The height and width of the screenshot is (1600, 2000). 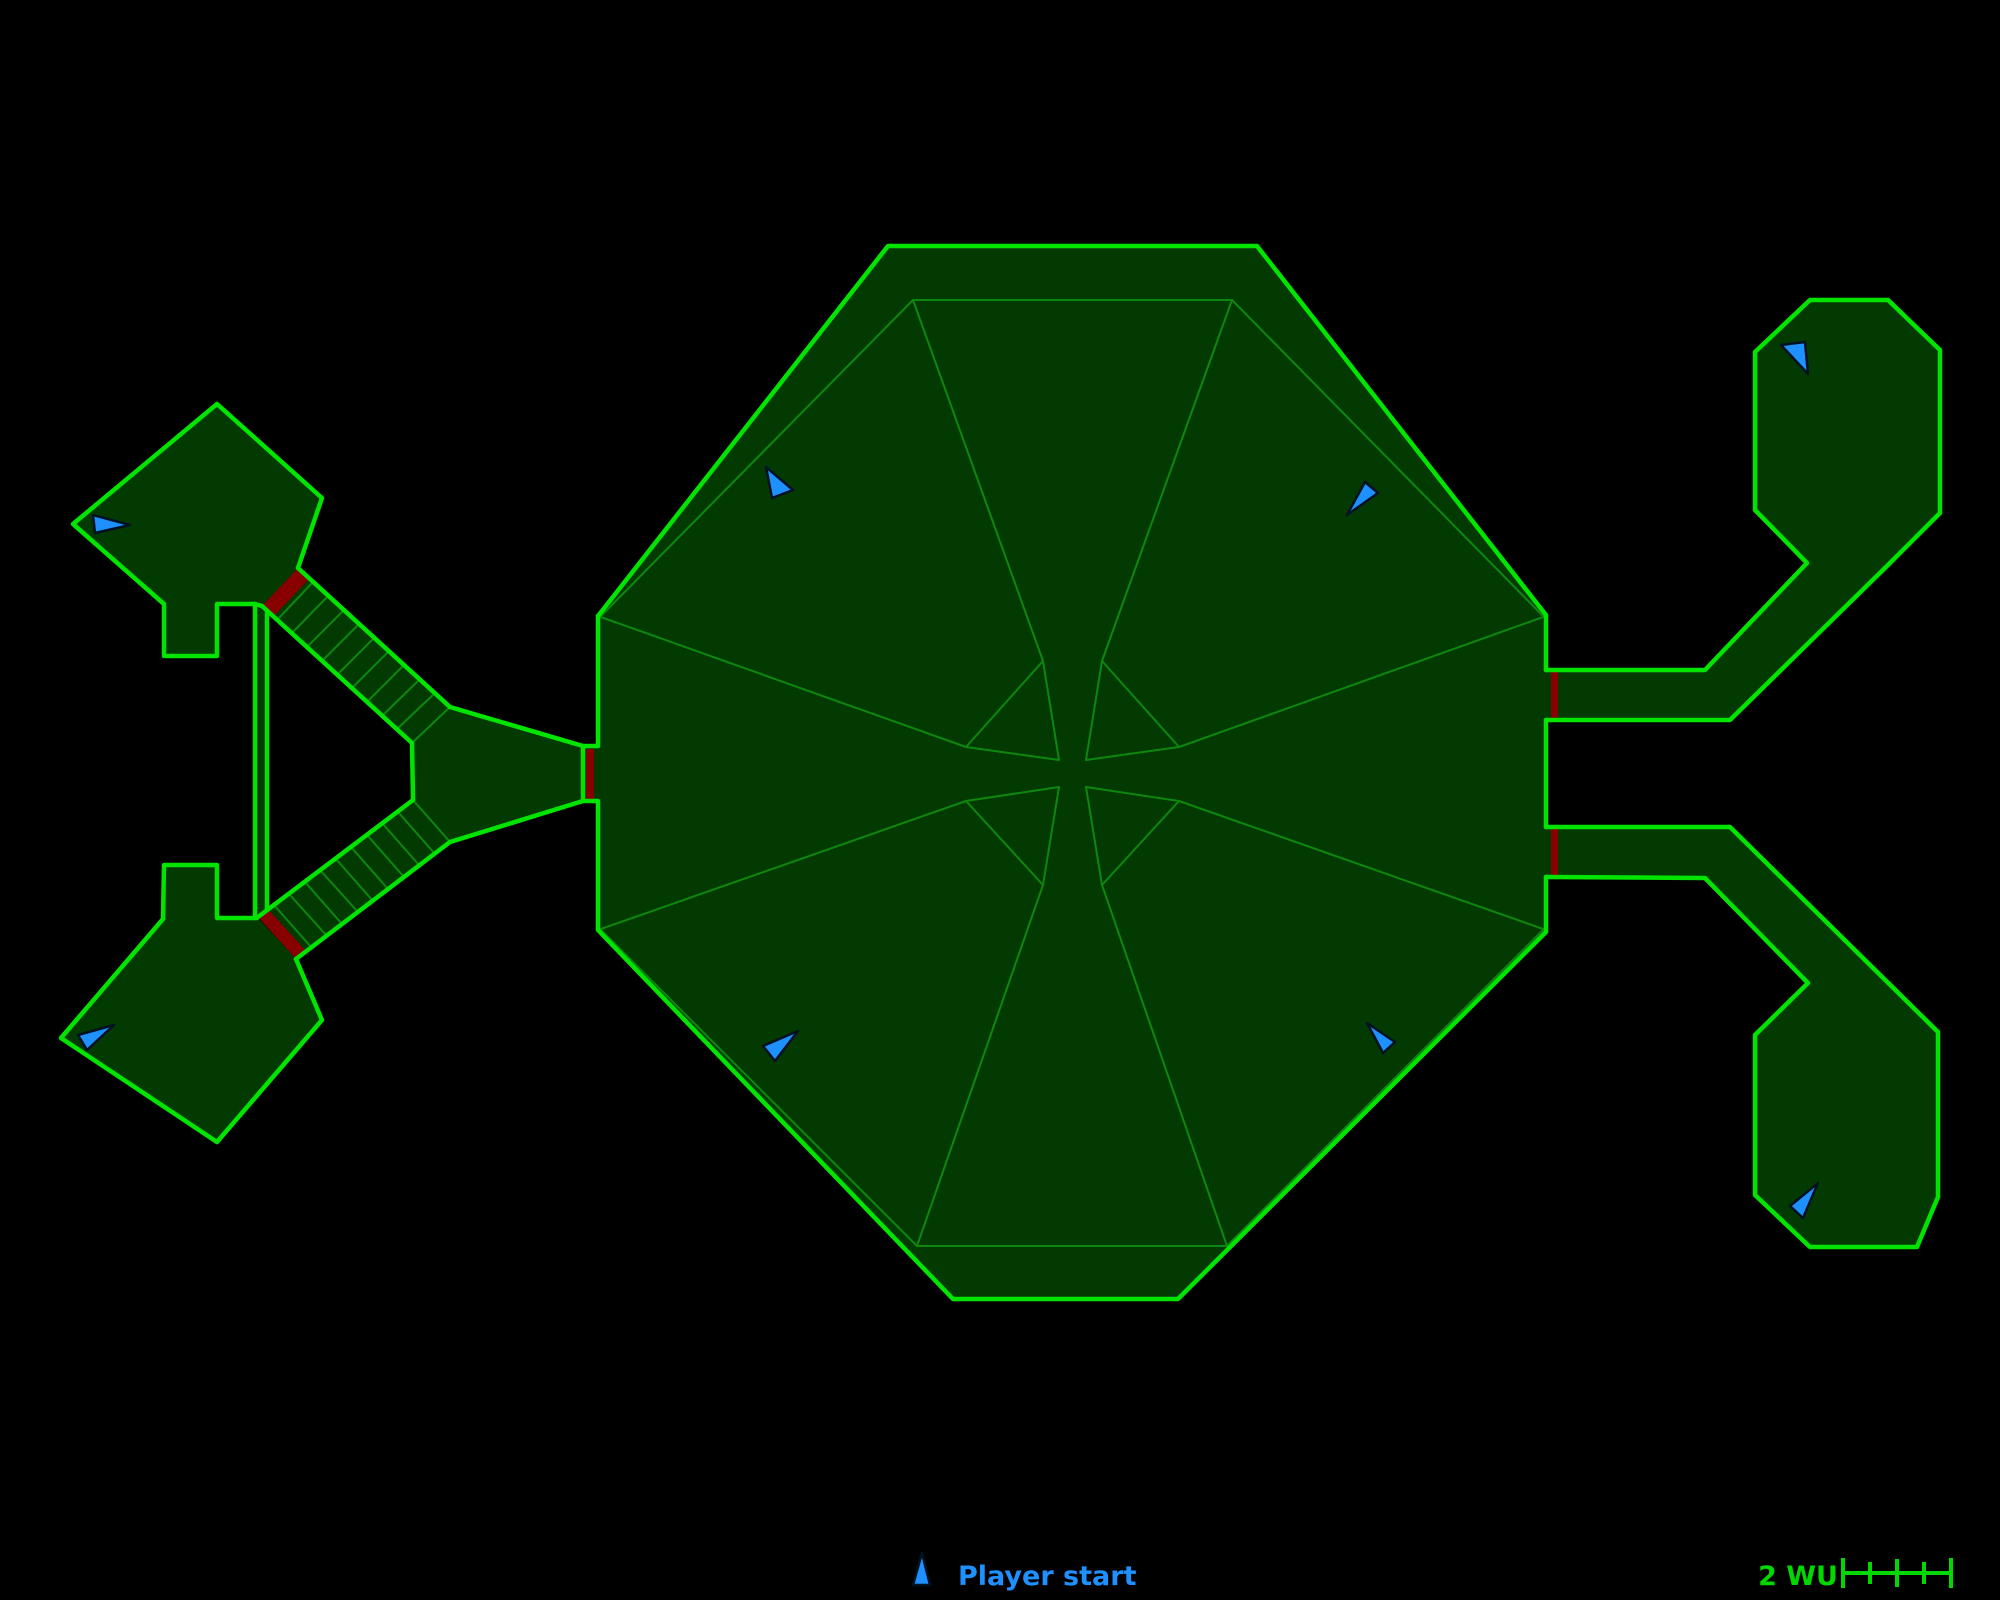 I want to click on room-southwest-wall, so click(x=191, y=1003).